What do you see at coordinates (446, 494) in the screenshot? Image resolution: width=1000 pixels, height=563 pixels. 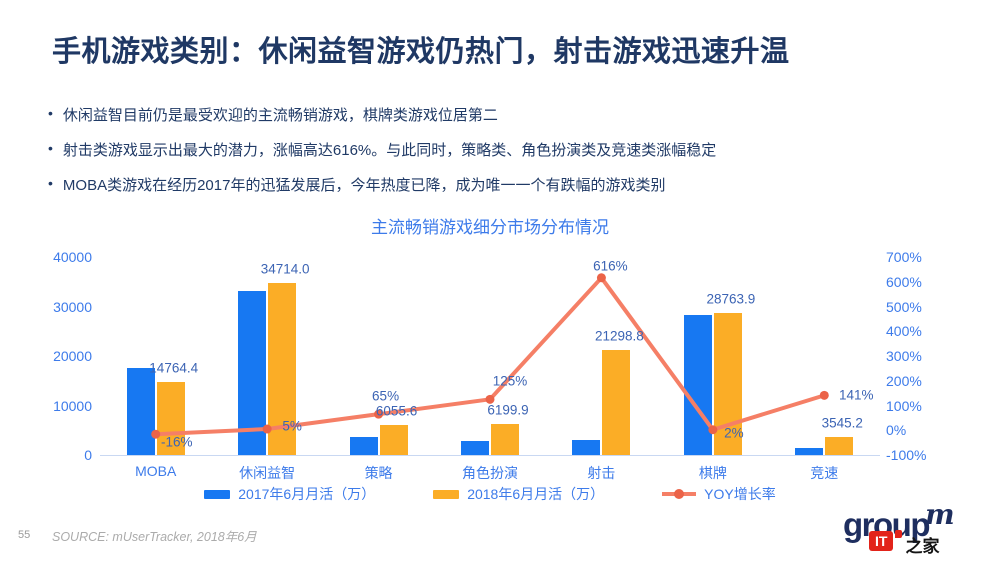 I see `legend-swatch-2018` at bounding box center [446, 494].